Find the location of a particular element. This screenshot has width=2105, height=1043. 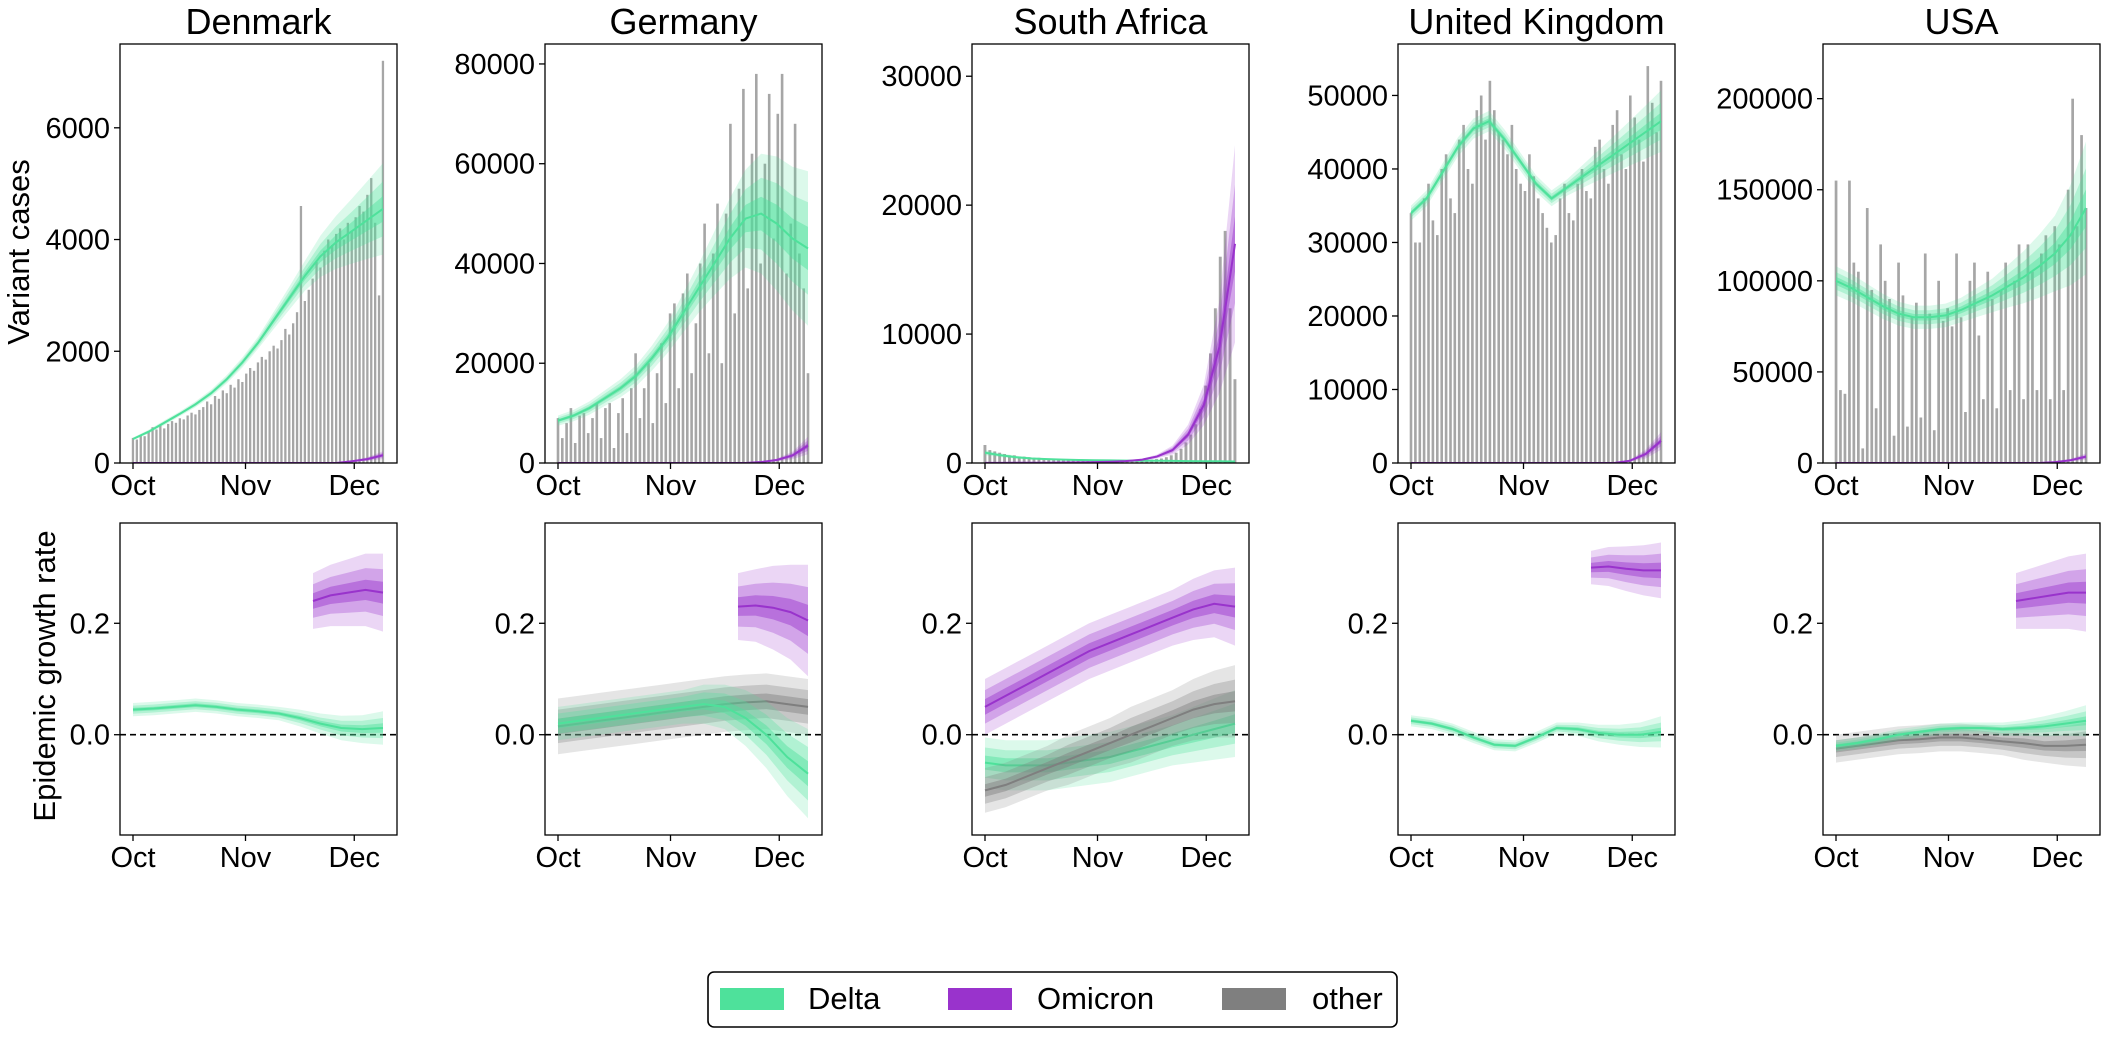

y-tick-label: 50000 is located at coordinates (1772, 373).